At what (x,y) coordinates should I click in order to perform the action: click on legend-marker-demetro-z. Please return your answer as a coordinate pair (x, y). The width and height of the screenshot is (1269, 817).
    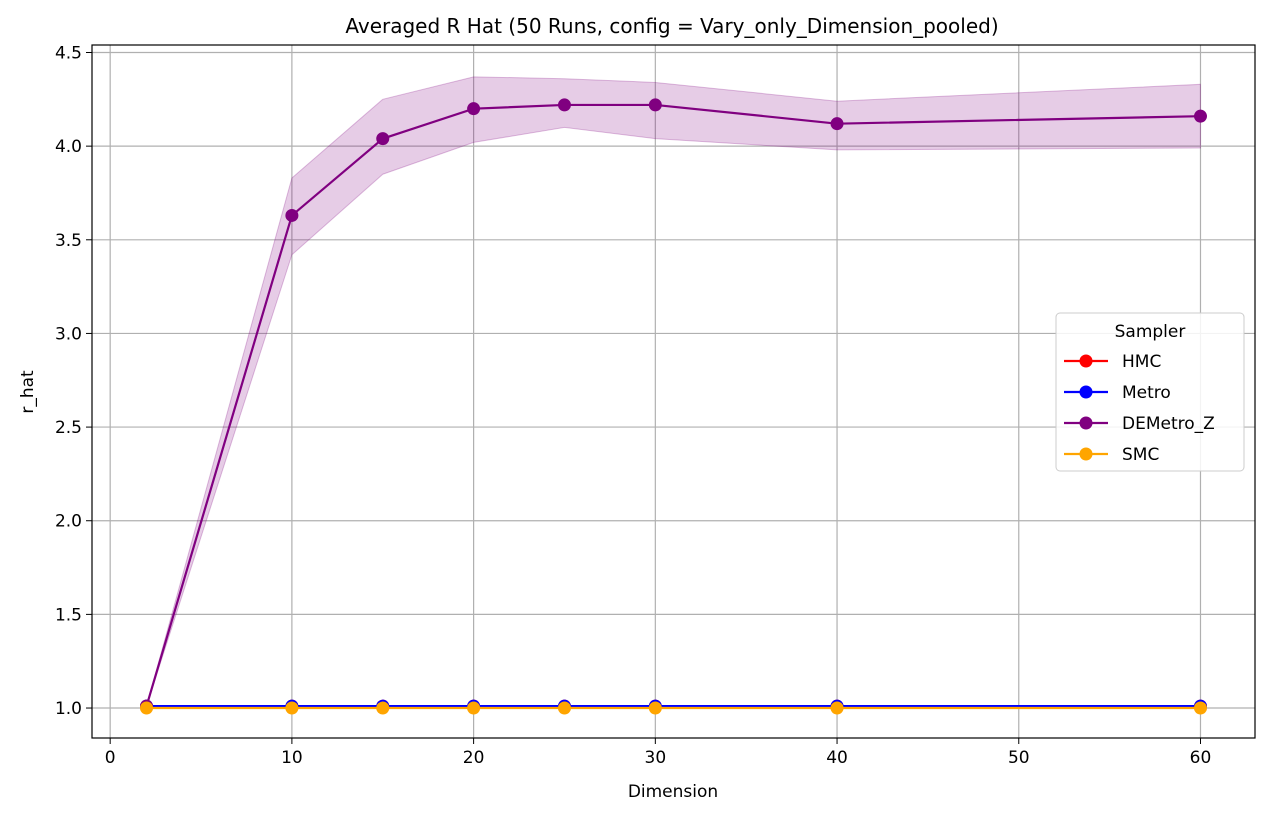
    Looking at the image, I should click on (1086, 423).